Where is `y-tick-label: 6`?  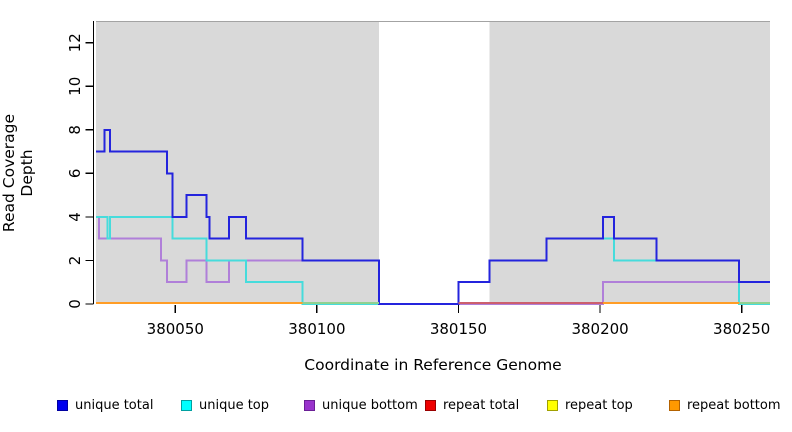
y-tick-label: 6 is located at coordinates (75, 174).